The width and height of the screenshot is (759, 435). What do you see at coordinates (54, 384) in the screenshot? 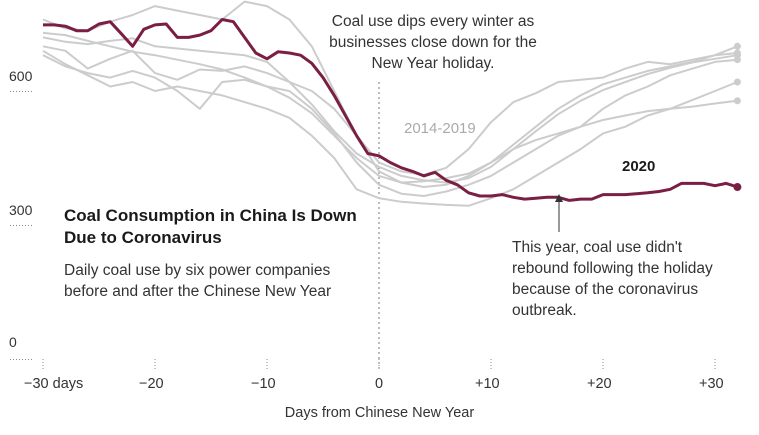
I see `x-tick-label: −30 days` at bounding box center [54, 384].